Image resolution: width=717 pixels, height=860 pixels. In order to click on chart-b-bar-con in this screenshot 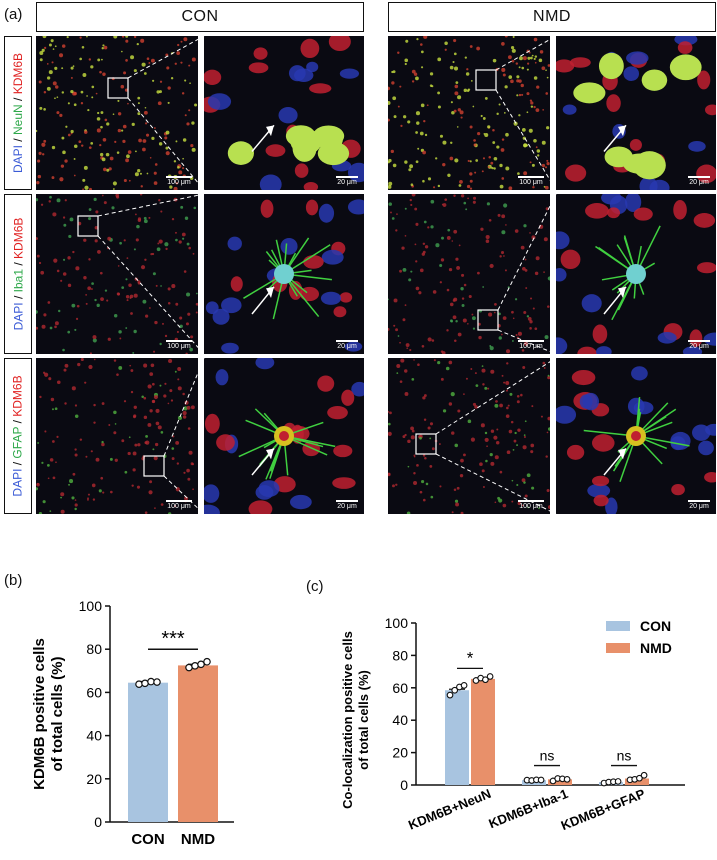, I will do `click(148, 752)`.